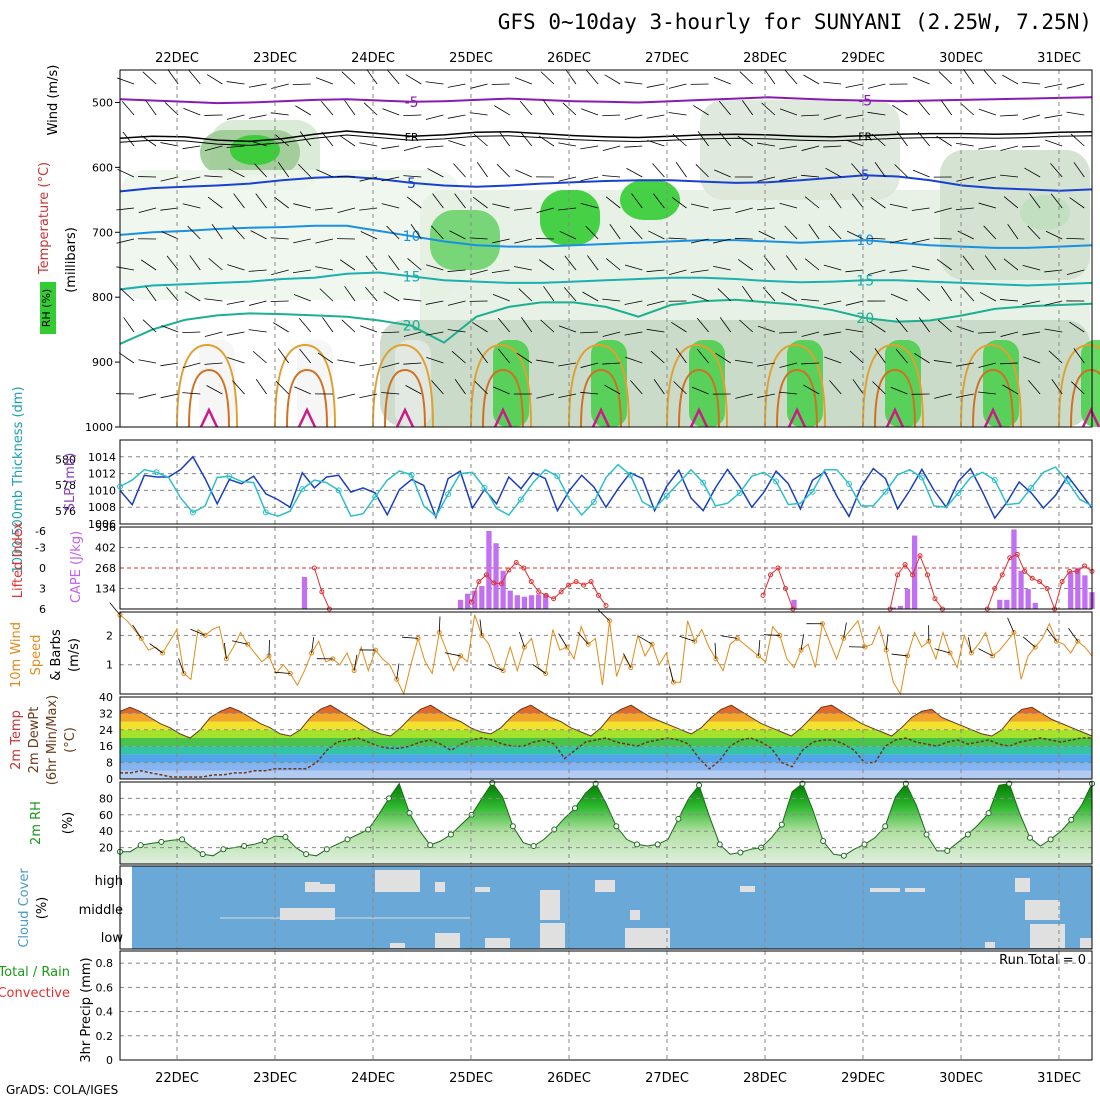 This screenshot has width=1100, height=1100. Describe the element at coordinates (606, 490) in the screenshot. I see `series-line-thick` at that location.